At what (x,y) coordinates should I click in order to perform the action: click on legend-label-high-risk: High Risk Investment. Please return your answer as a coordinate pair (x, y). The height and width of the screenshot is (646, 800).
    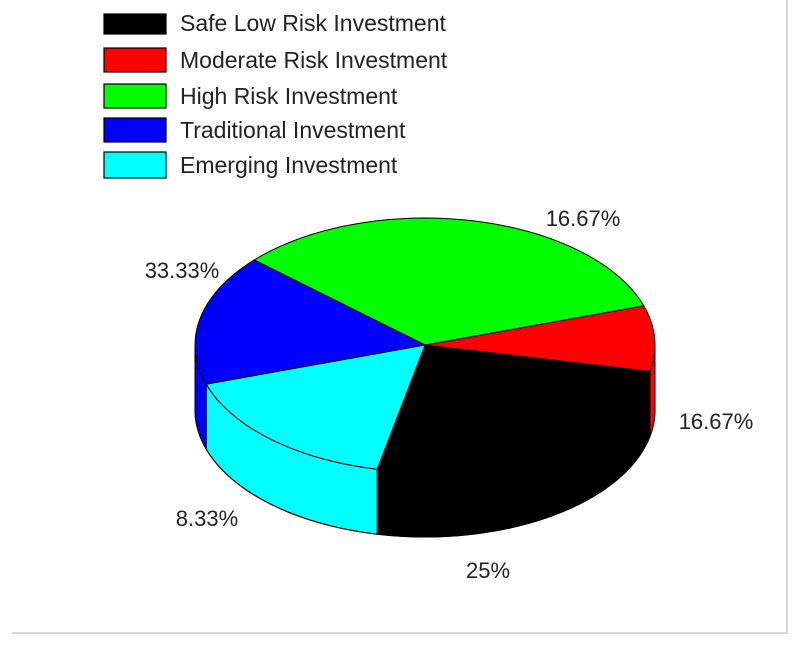
    Looking at the image, I should click on (289, 96).